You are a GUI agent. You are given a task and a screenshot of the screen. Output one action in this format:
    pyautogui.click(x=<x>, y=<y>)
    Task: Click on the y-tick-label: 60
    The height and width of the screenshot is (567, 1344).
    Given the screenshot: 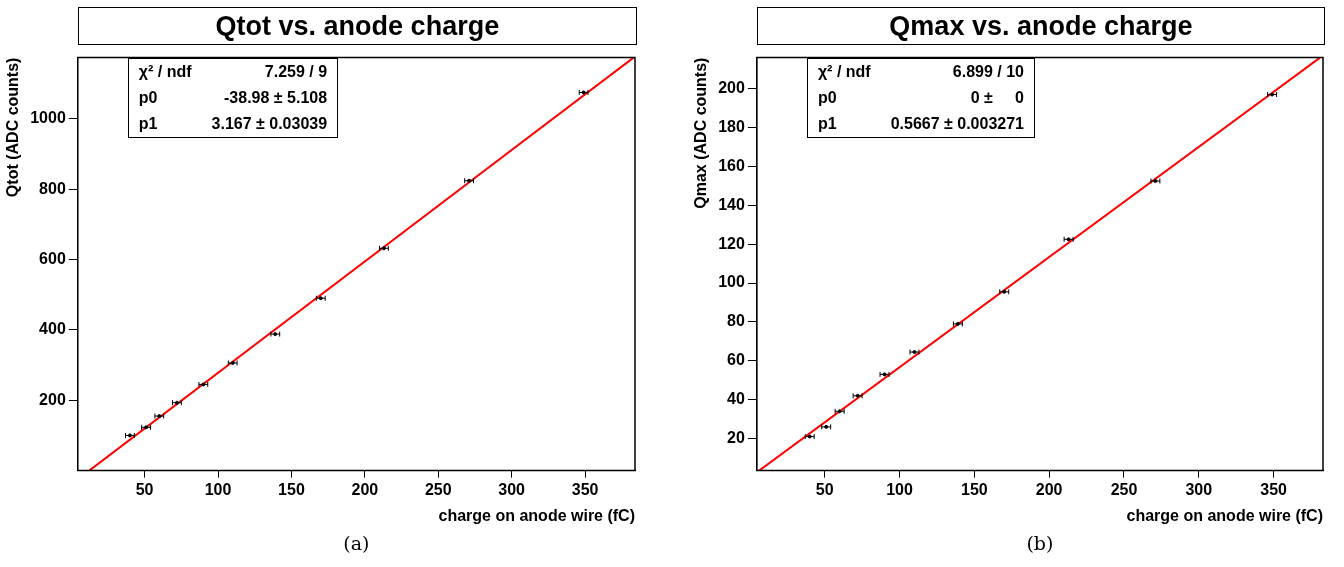 What is the action you would take?
    pyautogui.click(x=736, y=360)
    